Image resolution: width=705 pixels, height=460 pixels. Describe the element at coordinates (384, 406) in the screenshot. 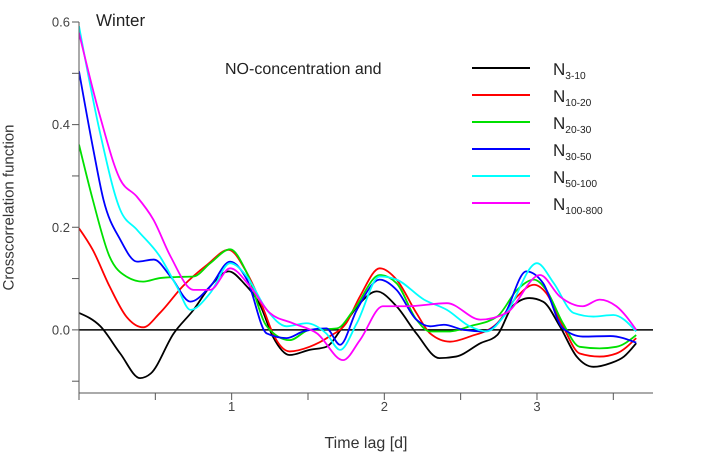

I see `x-tick-label: 2` at that location.